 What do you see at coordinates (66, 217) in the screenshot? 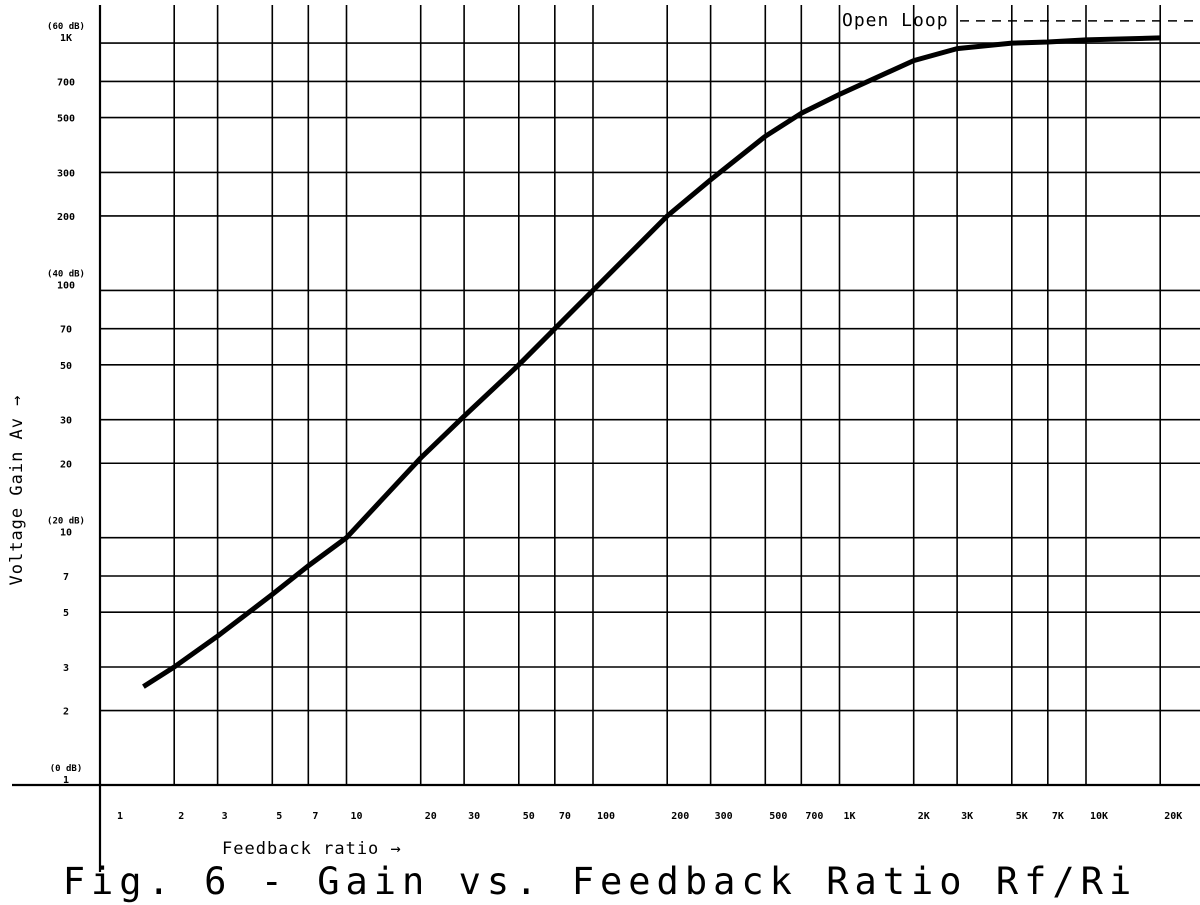
I see `y-tick-label: 200` at bounding box center [66, 217].